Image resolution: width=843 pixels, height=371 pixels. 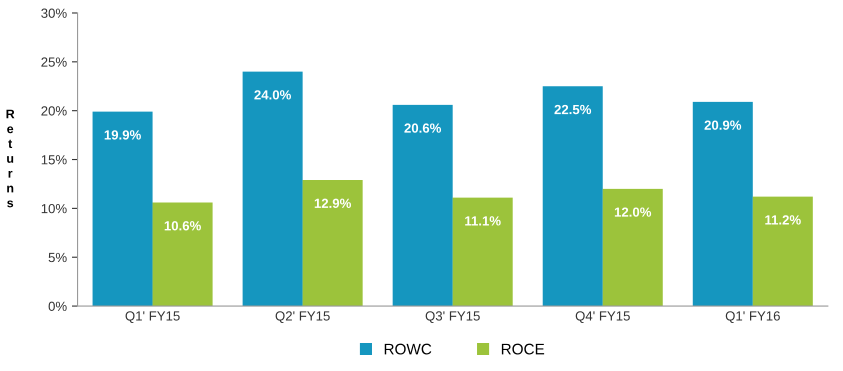 I want to click on legend-label: ROCE, so click(x=523, y=349).